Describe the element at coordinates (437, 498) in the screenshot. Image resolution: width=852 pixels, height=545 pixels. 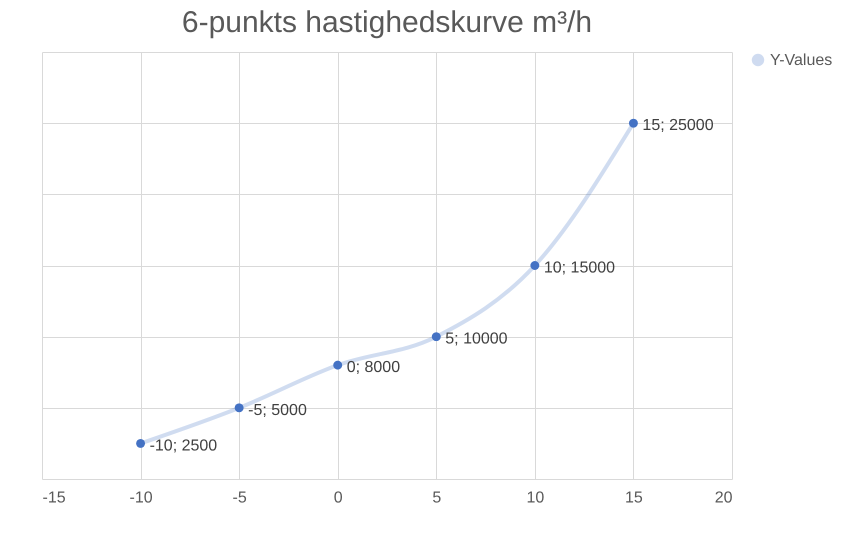
I see `x-tick-label: 5` at that location.